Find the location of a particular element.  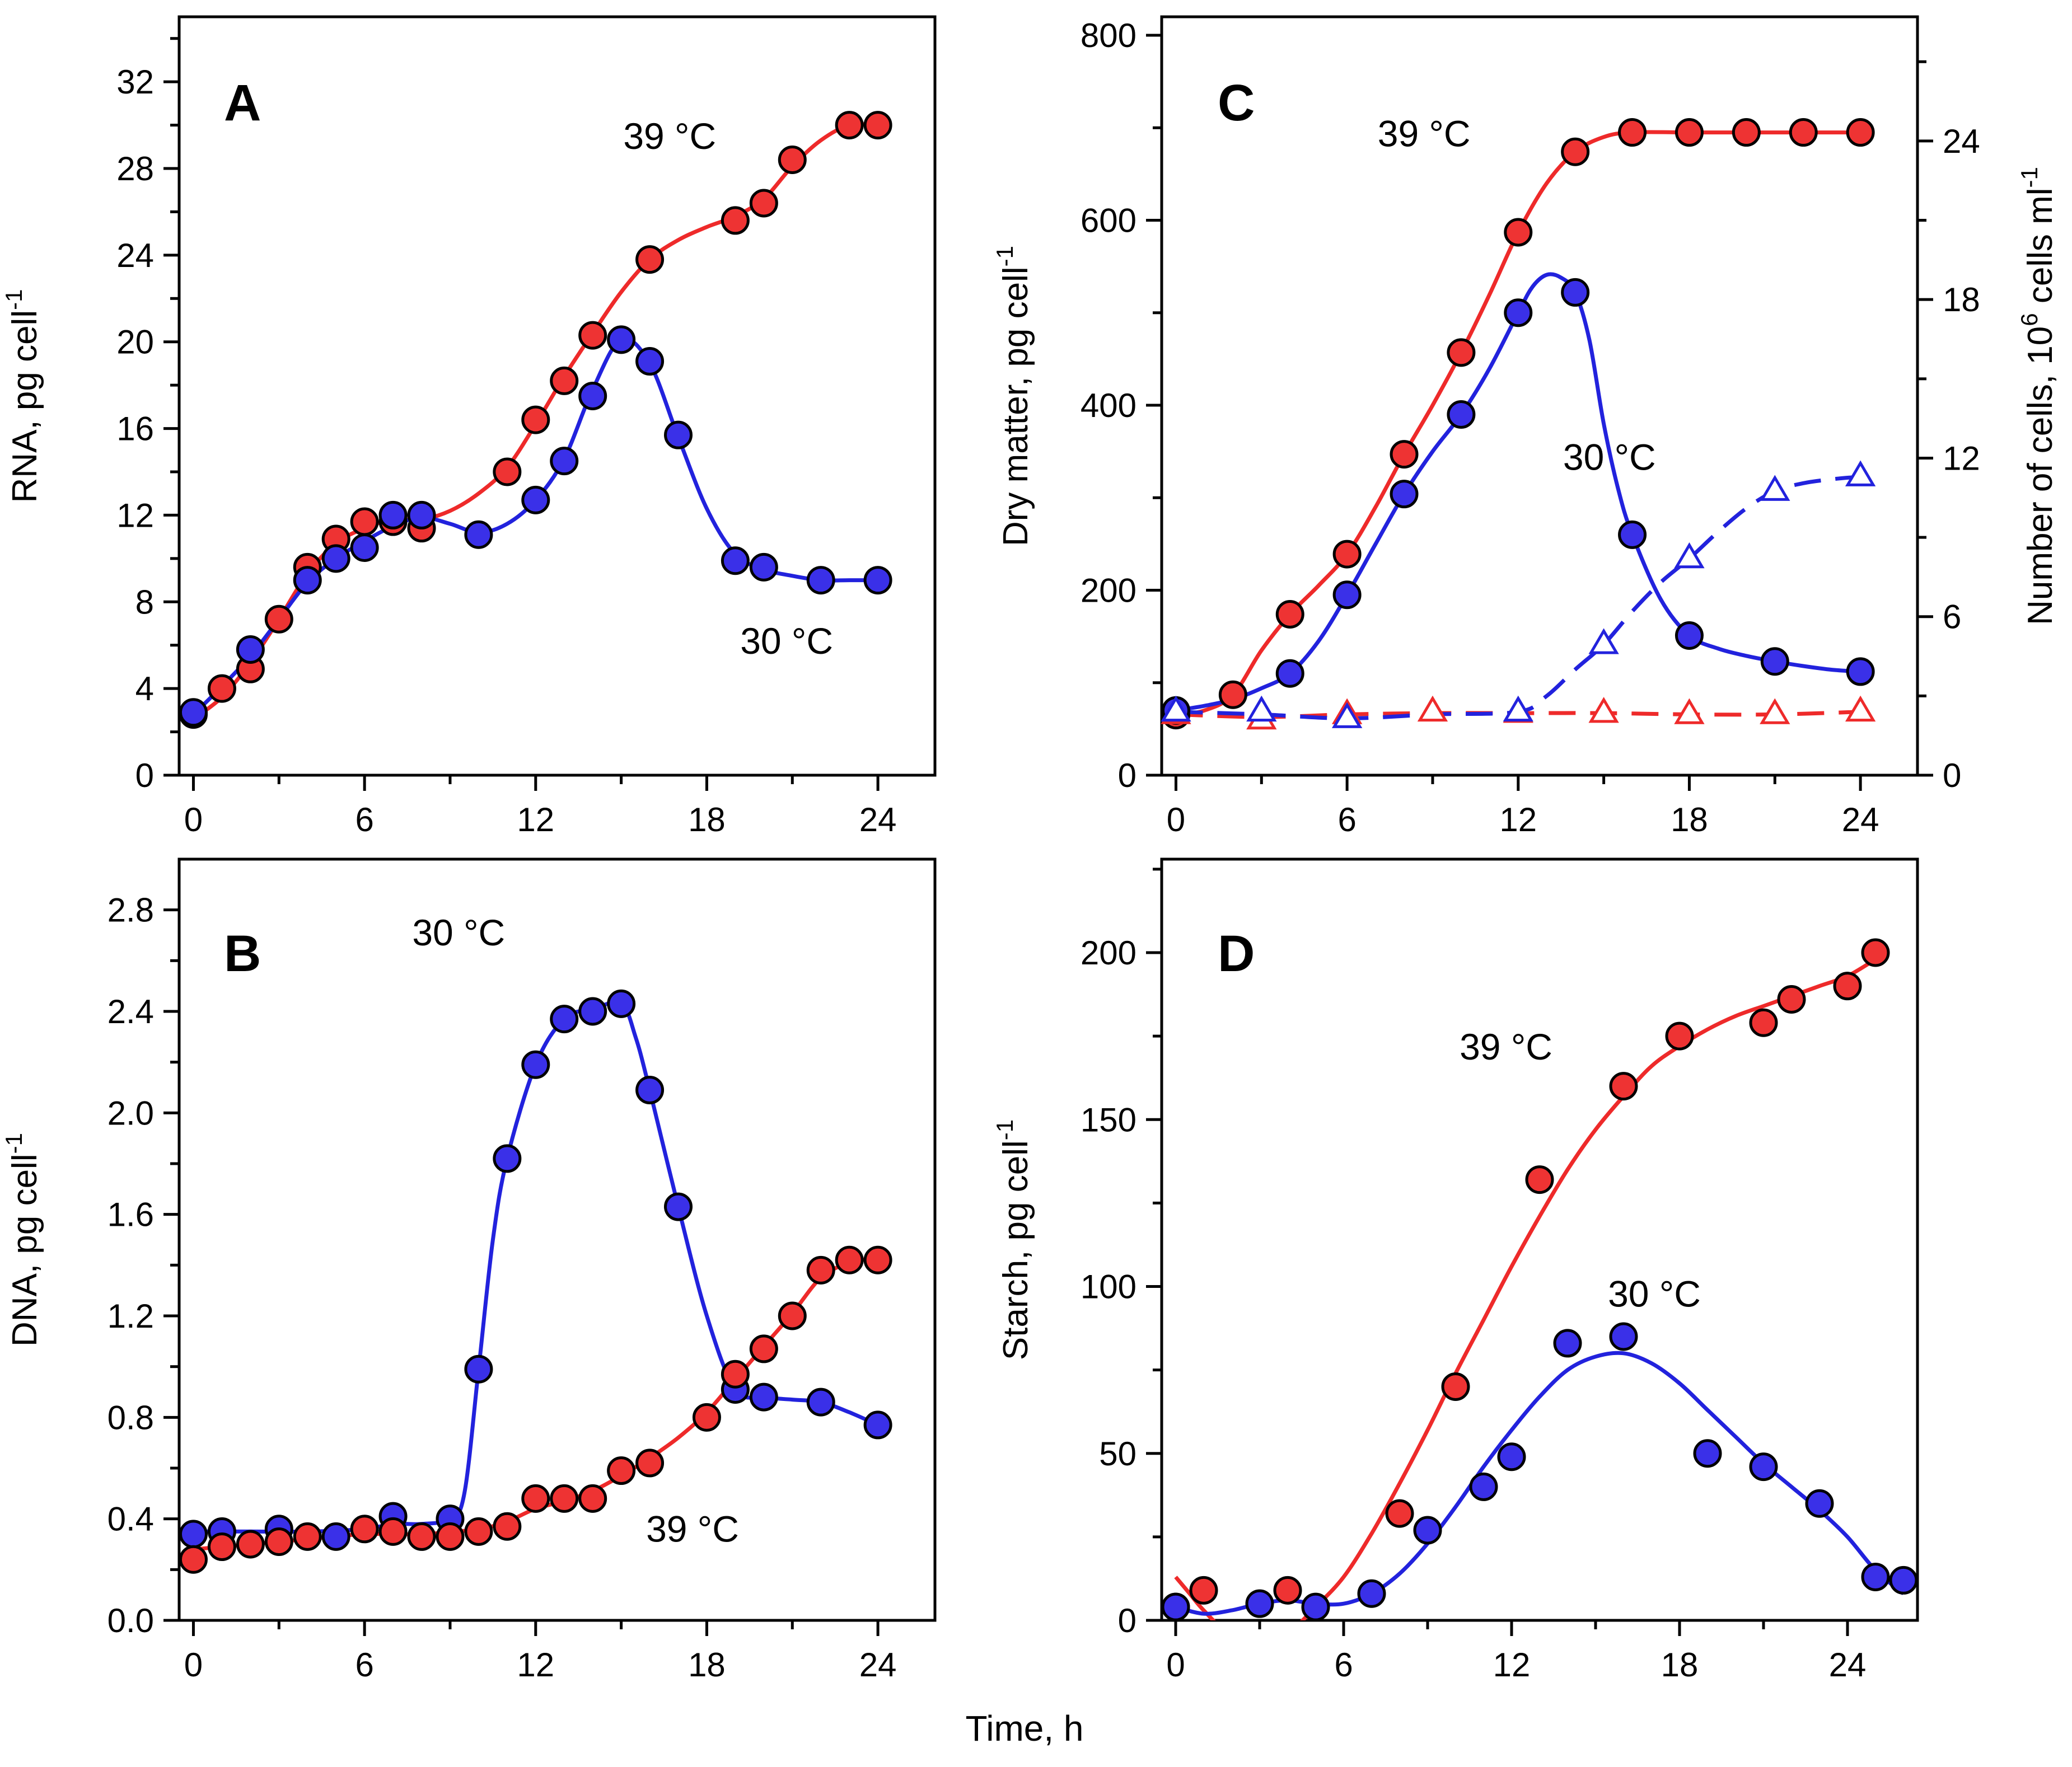

panel-a-letter: A is located at coordinates (242, 103).